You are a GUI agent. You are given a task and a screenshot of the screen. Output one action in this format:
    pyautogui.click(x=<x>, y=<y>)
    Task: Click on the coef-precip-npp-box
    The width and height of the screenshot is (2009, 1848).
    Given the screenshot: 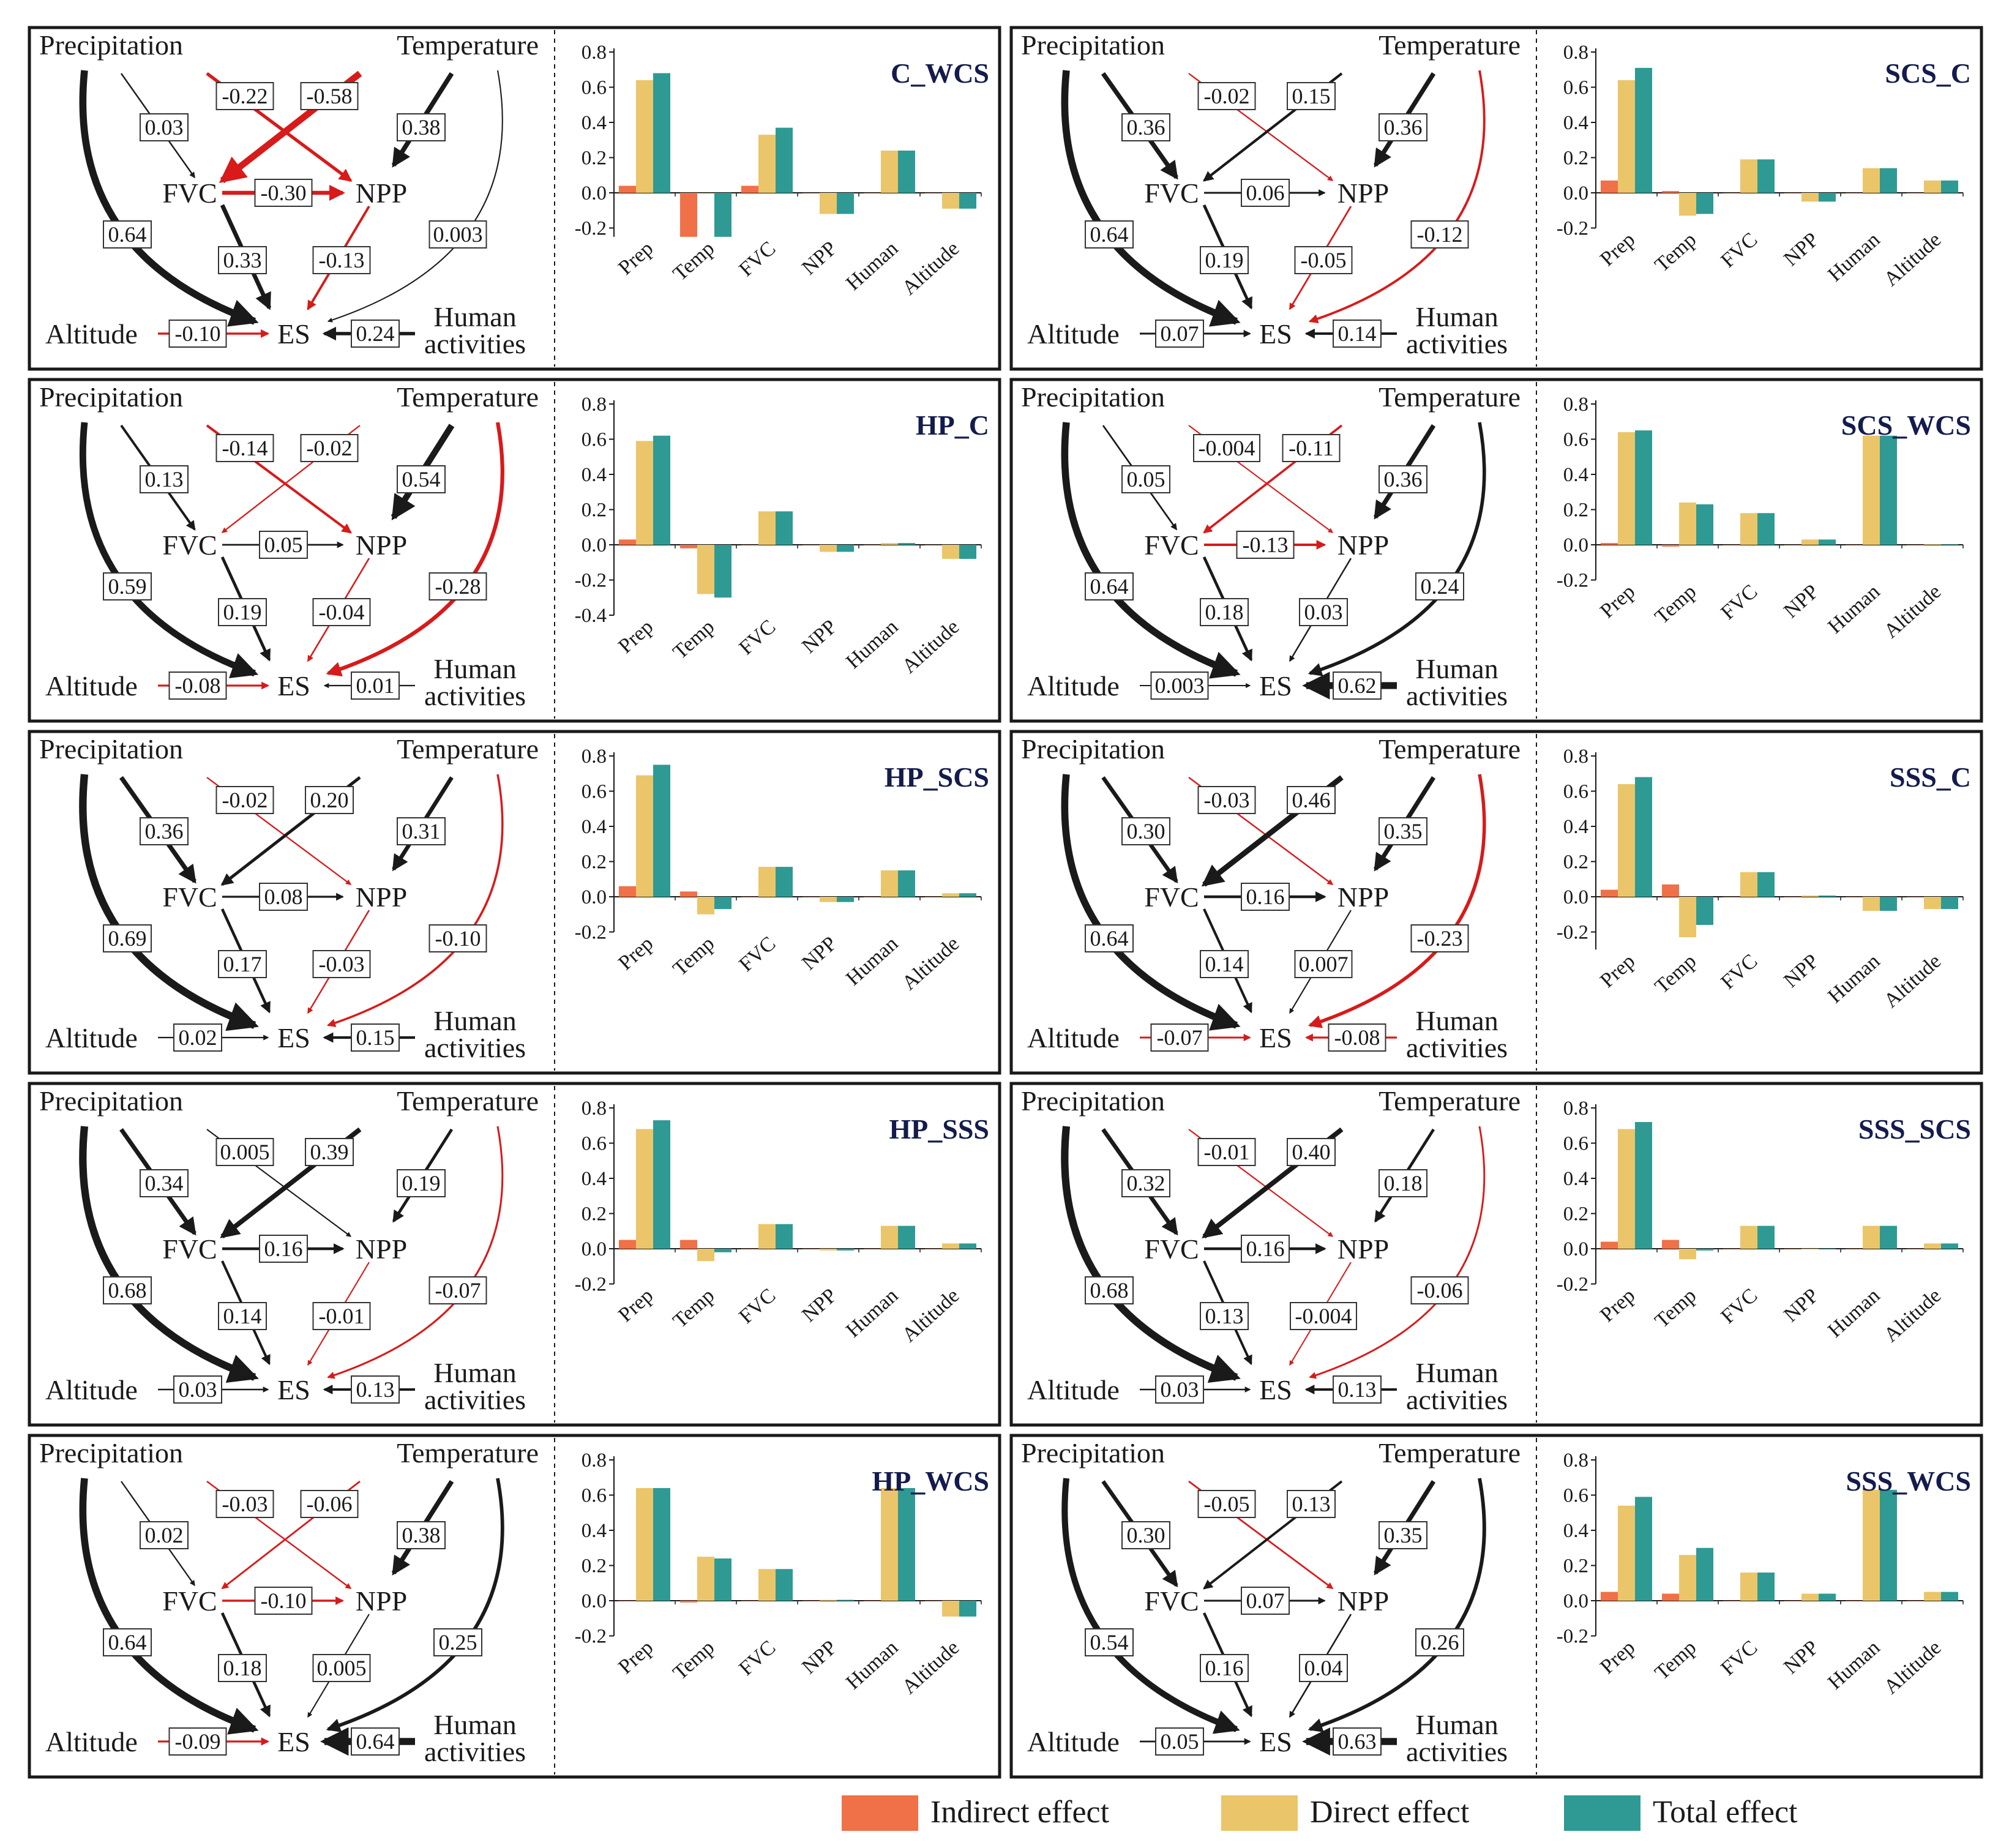 What is the action you would take?
    pyautogui.click(x=1227, y=448)
    